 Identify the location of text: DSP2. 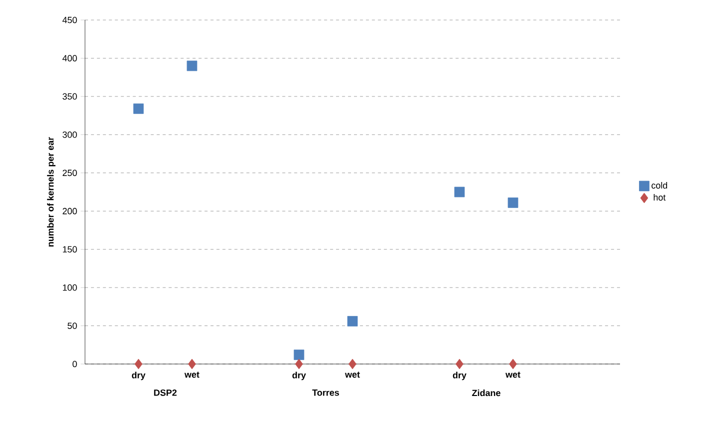
(165, 393).